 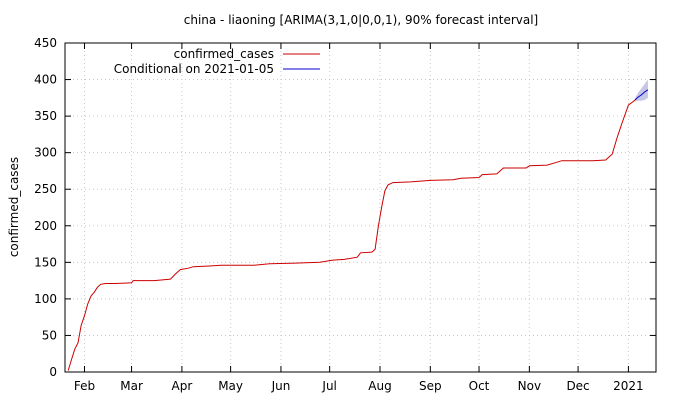 I want to click on legend-label-conditional: Conditional on 2021-01-05, so click(x=194, y=69).